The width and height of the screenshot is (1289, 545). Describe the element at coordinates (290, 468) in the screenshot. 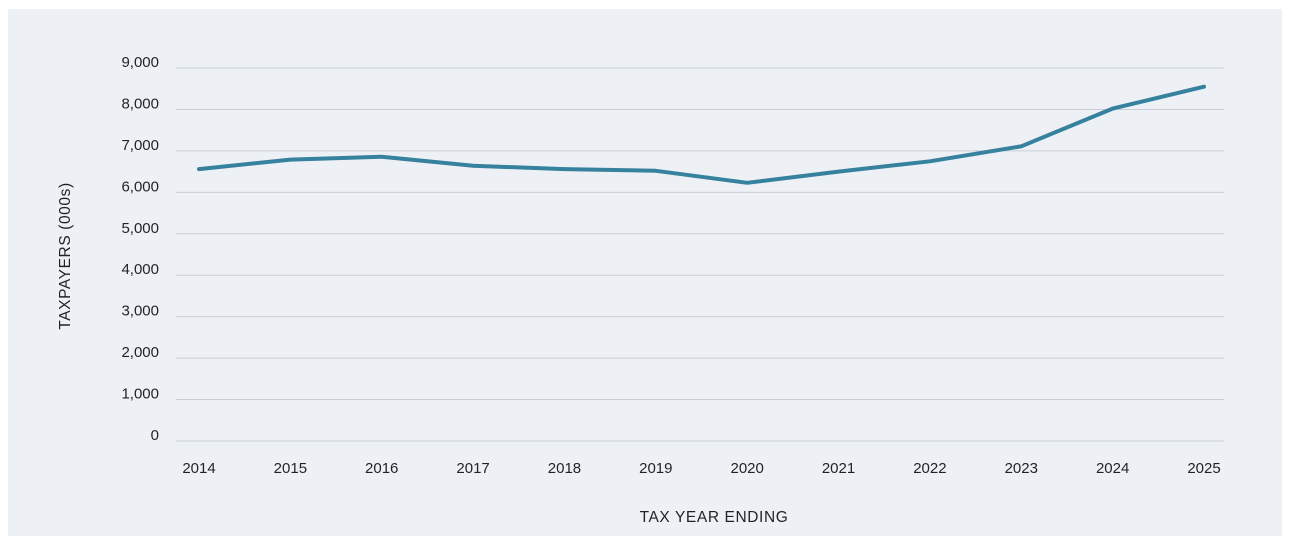

I see `x-tick-label: 2015` at that location.